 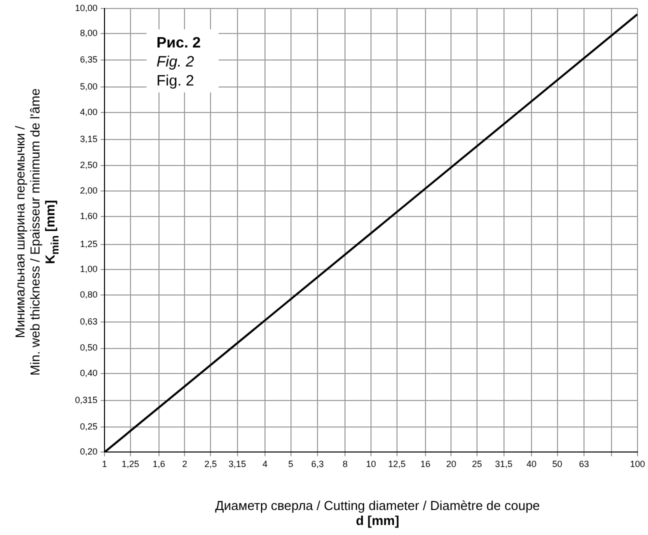 I want to click on x-axis-title: Диаметр сверла / Cutting diameter / Diamètre de coupe d [mm], so click(x=377, y=513).